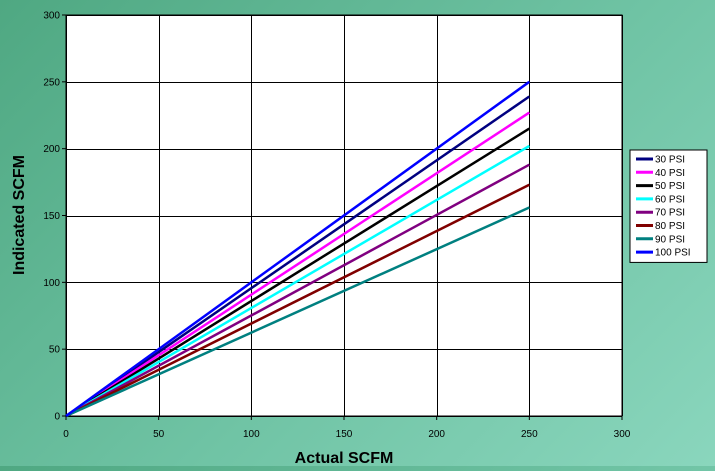 Image resolution: width=715 pixels, height=471 pixels. I want to click on legend-label: 80 PSI, so click(670, 226).